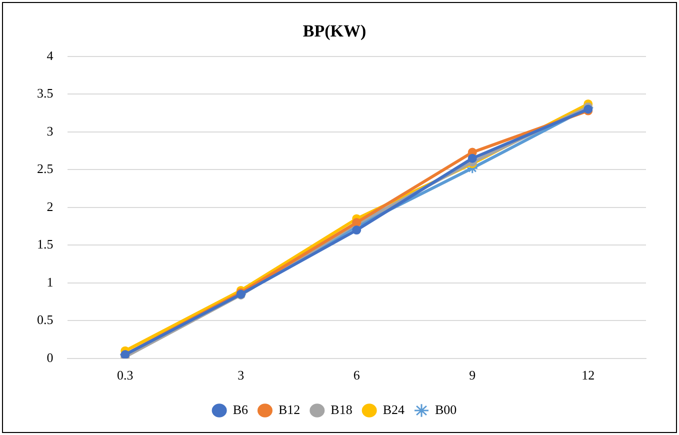 The height and width of the screenshot is (435, 679). What do you see at coordinates (394, 409) in the screenshot?
I see `legend-label: B24` at bounding box center [394, 409].